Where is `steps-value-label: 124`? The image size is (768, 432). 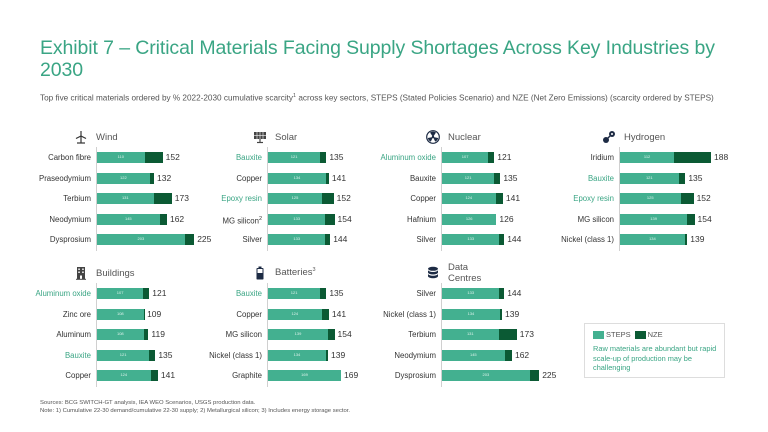
steps-value-label: 124 is located at coordinates (469, 197).